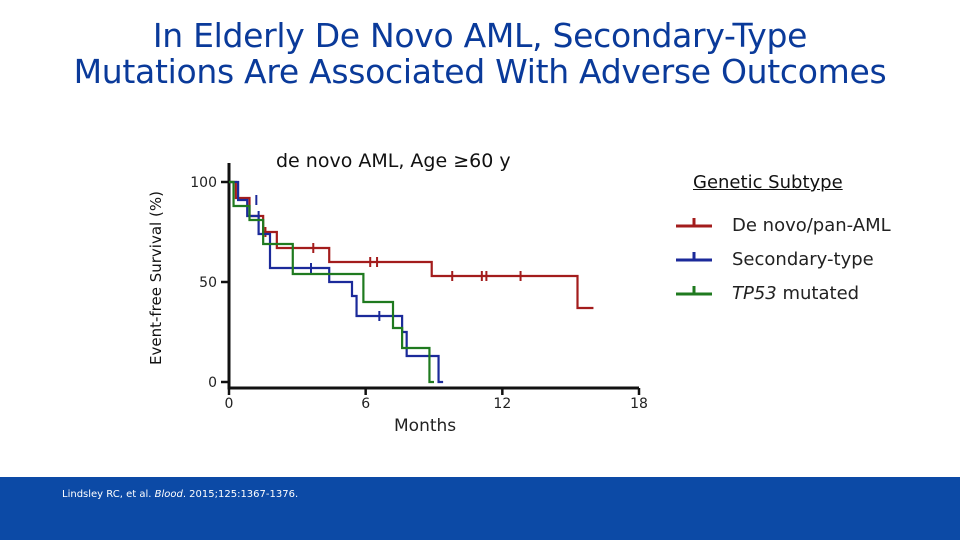  I want to click on km-curve-de-novo-pan-aml, so click(411, 245).